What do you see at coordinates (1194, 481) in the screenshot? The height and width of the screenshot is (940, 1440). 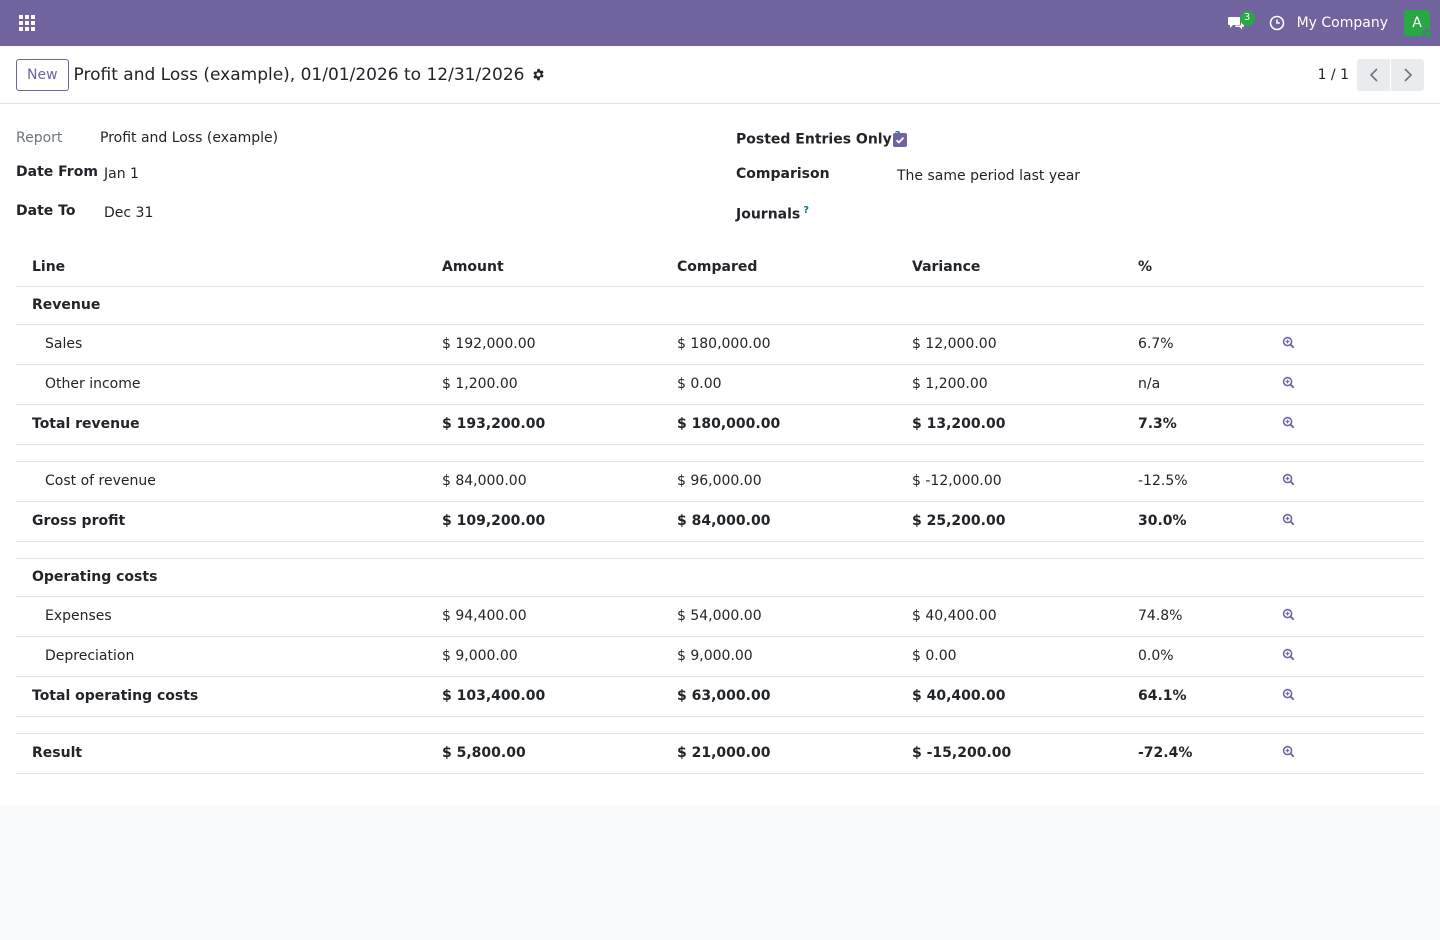 I see `percent-cell: -12.5%` at bounding box center [1194, 481].